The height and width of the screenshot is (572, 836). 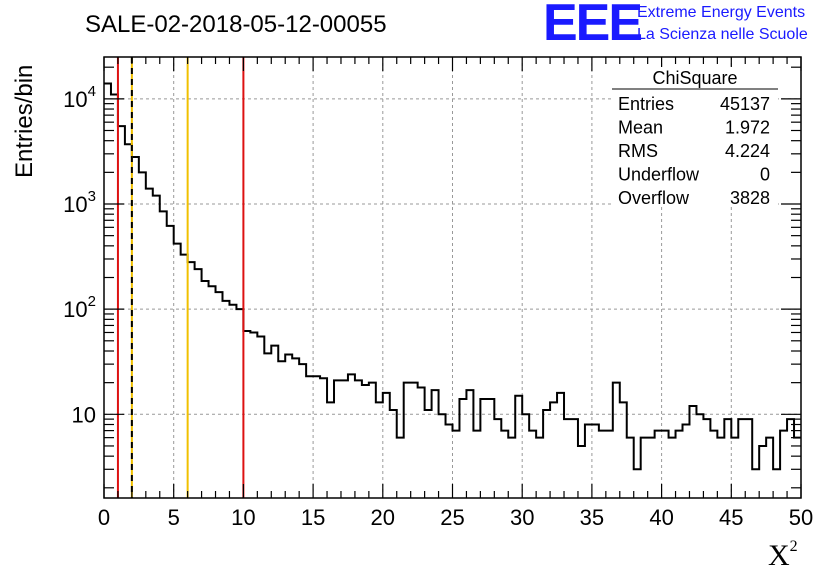 What do you see at coordinates (313, 517) in the screenshot?
I see `x-tick-label: 15` at bounding box center [313, 517].